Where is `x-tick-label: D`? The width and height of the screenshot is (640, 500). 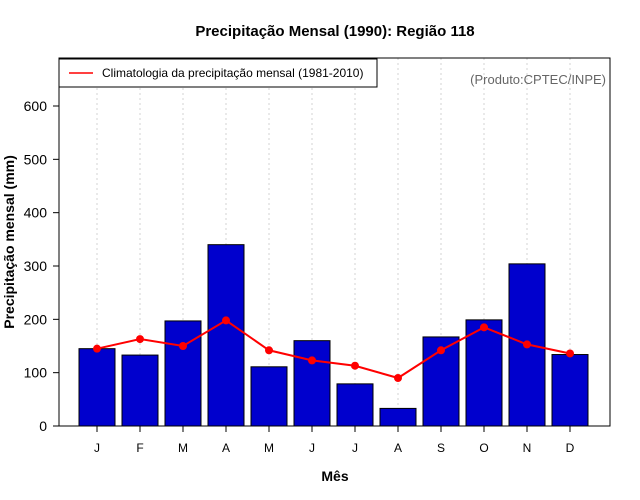
x-tick-label: D is located at coordinates (570, 448).